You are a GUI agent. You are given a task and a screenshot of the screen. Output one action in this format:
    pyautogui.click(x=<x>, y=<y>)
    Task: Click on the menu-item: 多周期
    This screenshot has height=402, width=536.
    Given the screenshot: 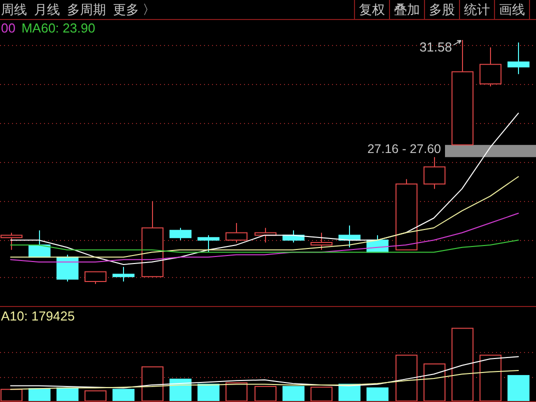 What is the action you would take?
    pyautogui.click(x=86, y=9)
    